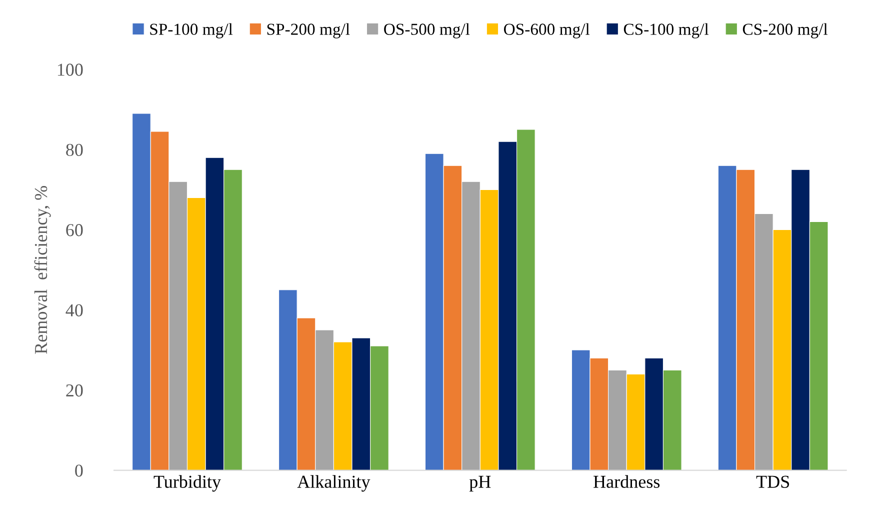 The width and height of the screenshot is (877, 514). Describe the element at coordinates (70, 70) in the screenshot. I see `y-tick-label: 100` at that location.